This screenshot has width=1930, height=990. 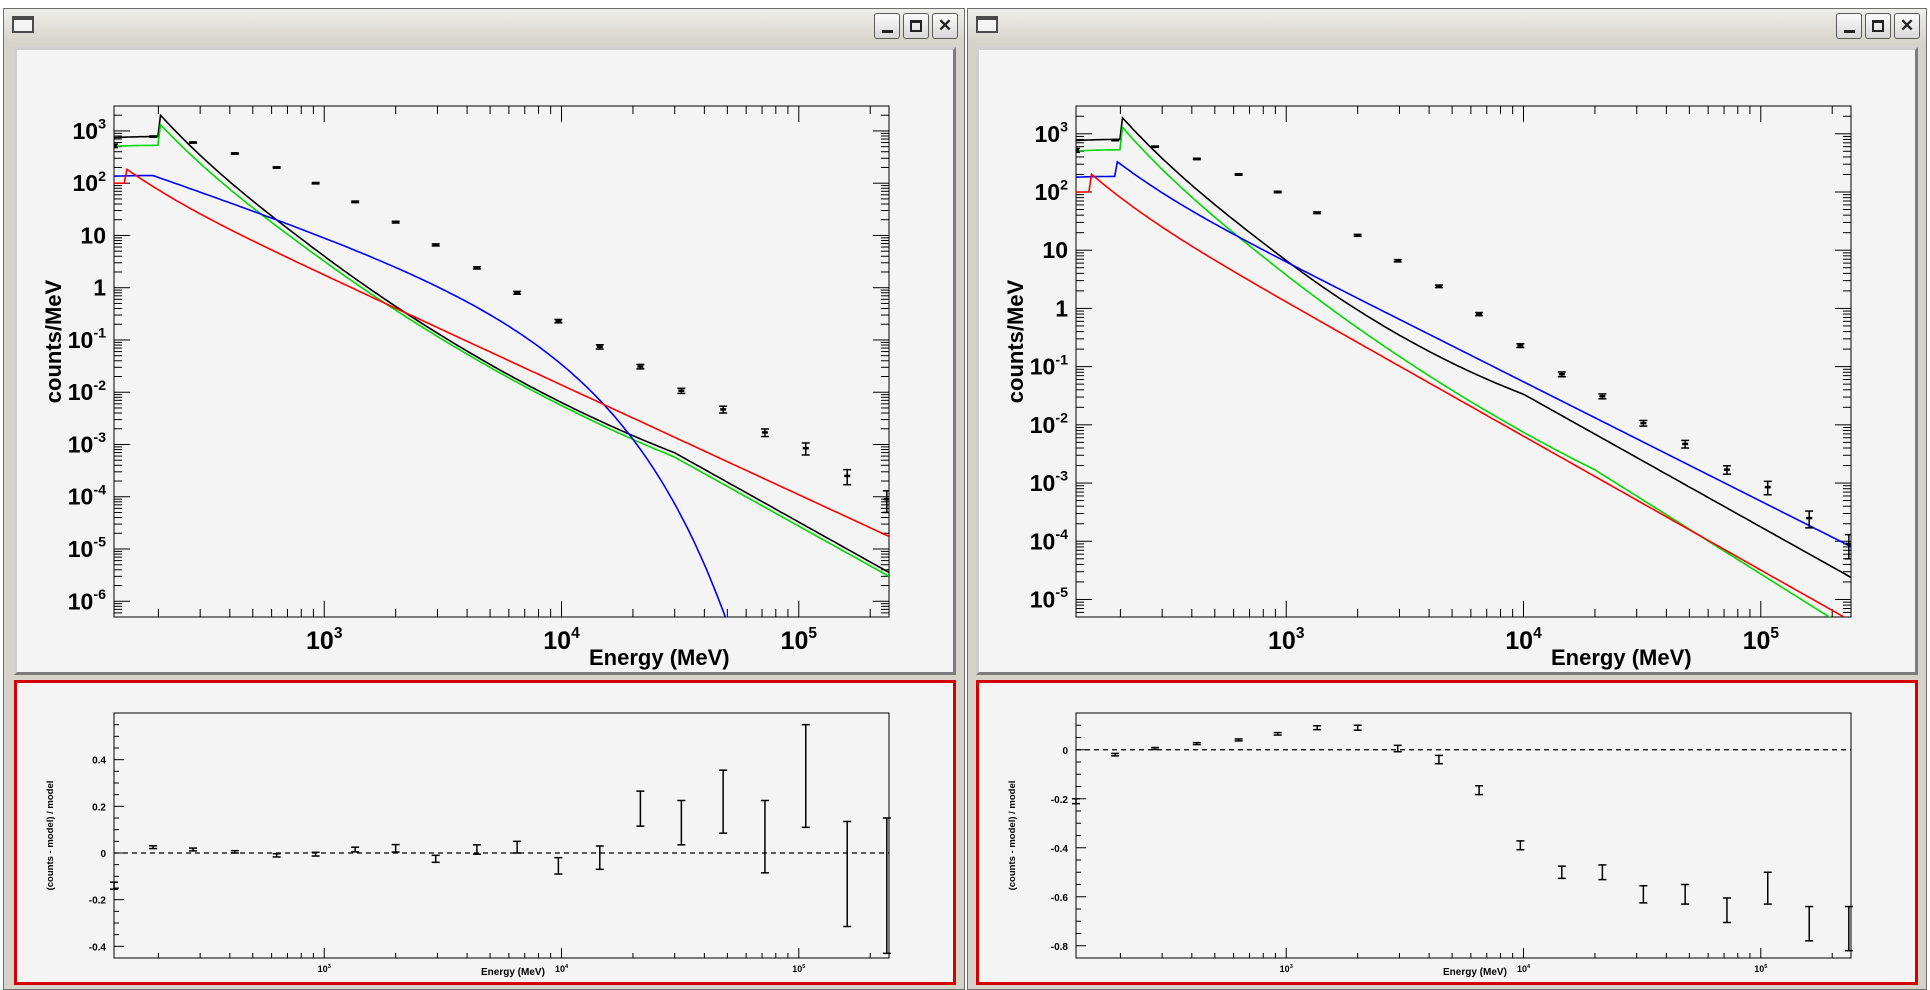 I want to click on y-tick-label: 10, so click(x=1055, y=250).